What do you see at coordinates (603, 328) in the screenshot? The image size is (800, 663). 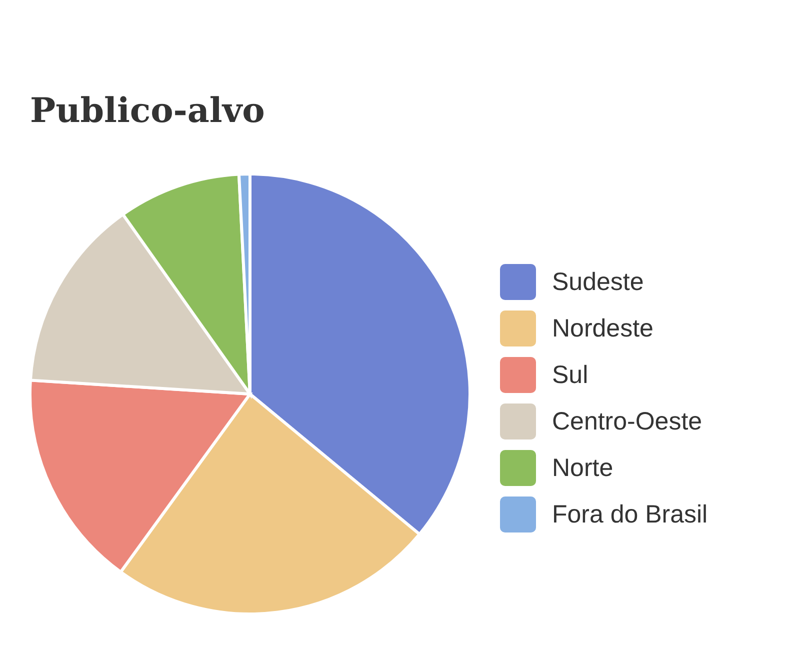 I see `legend-label: Nordeste` at bounding box center [603, 328].